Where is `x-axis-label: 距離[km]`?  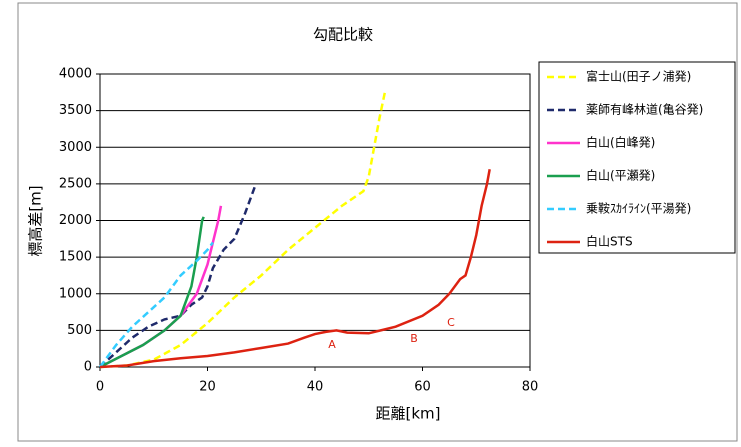 x-axis-label: 距離[km] is located at coordinates (407, 414).